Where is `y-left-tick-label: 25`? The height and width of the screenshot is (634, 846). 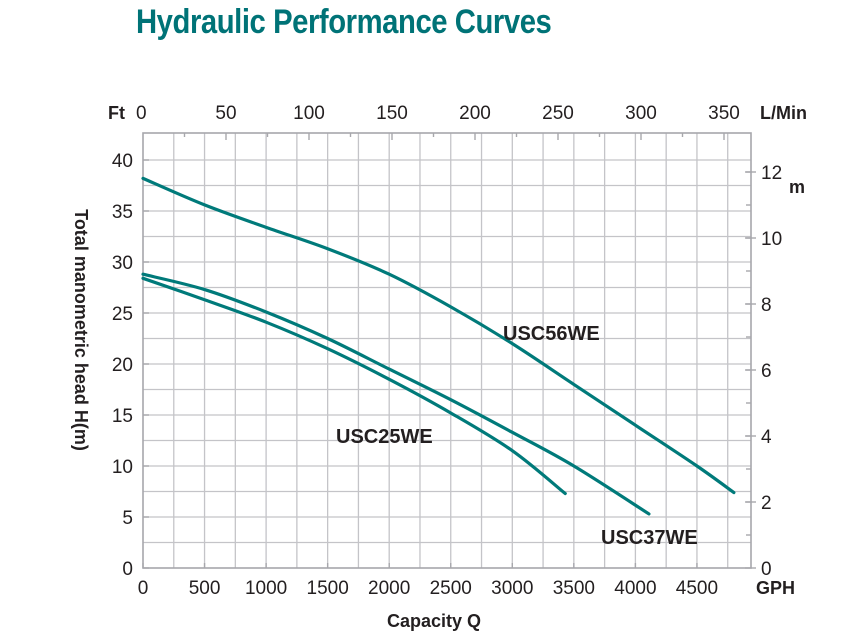
y-left-tick-label: 25 is located at coordinates (122, 314).